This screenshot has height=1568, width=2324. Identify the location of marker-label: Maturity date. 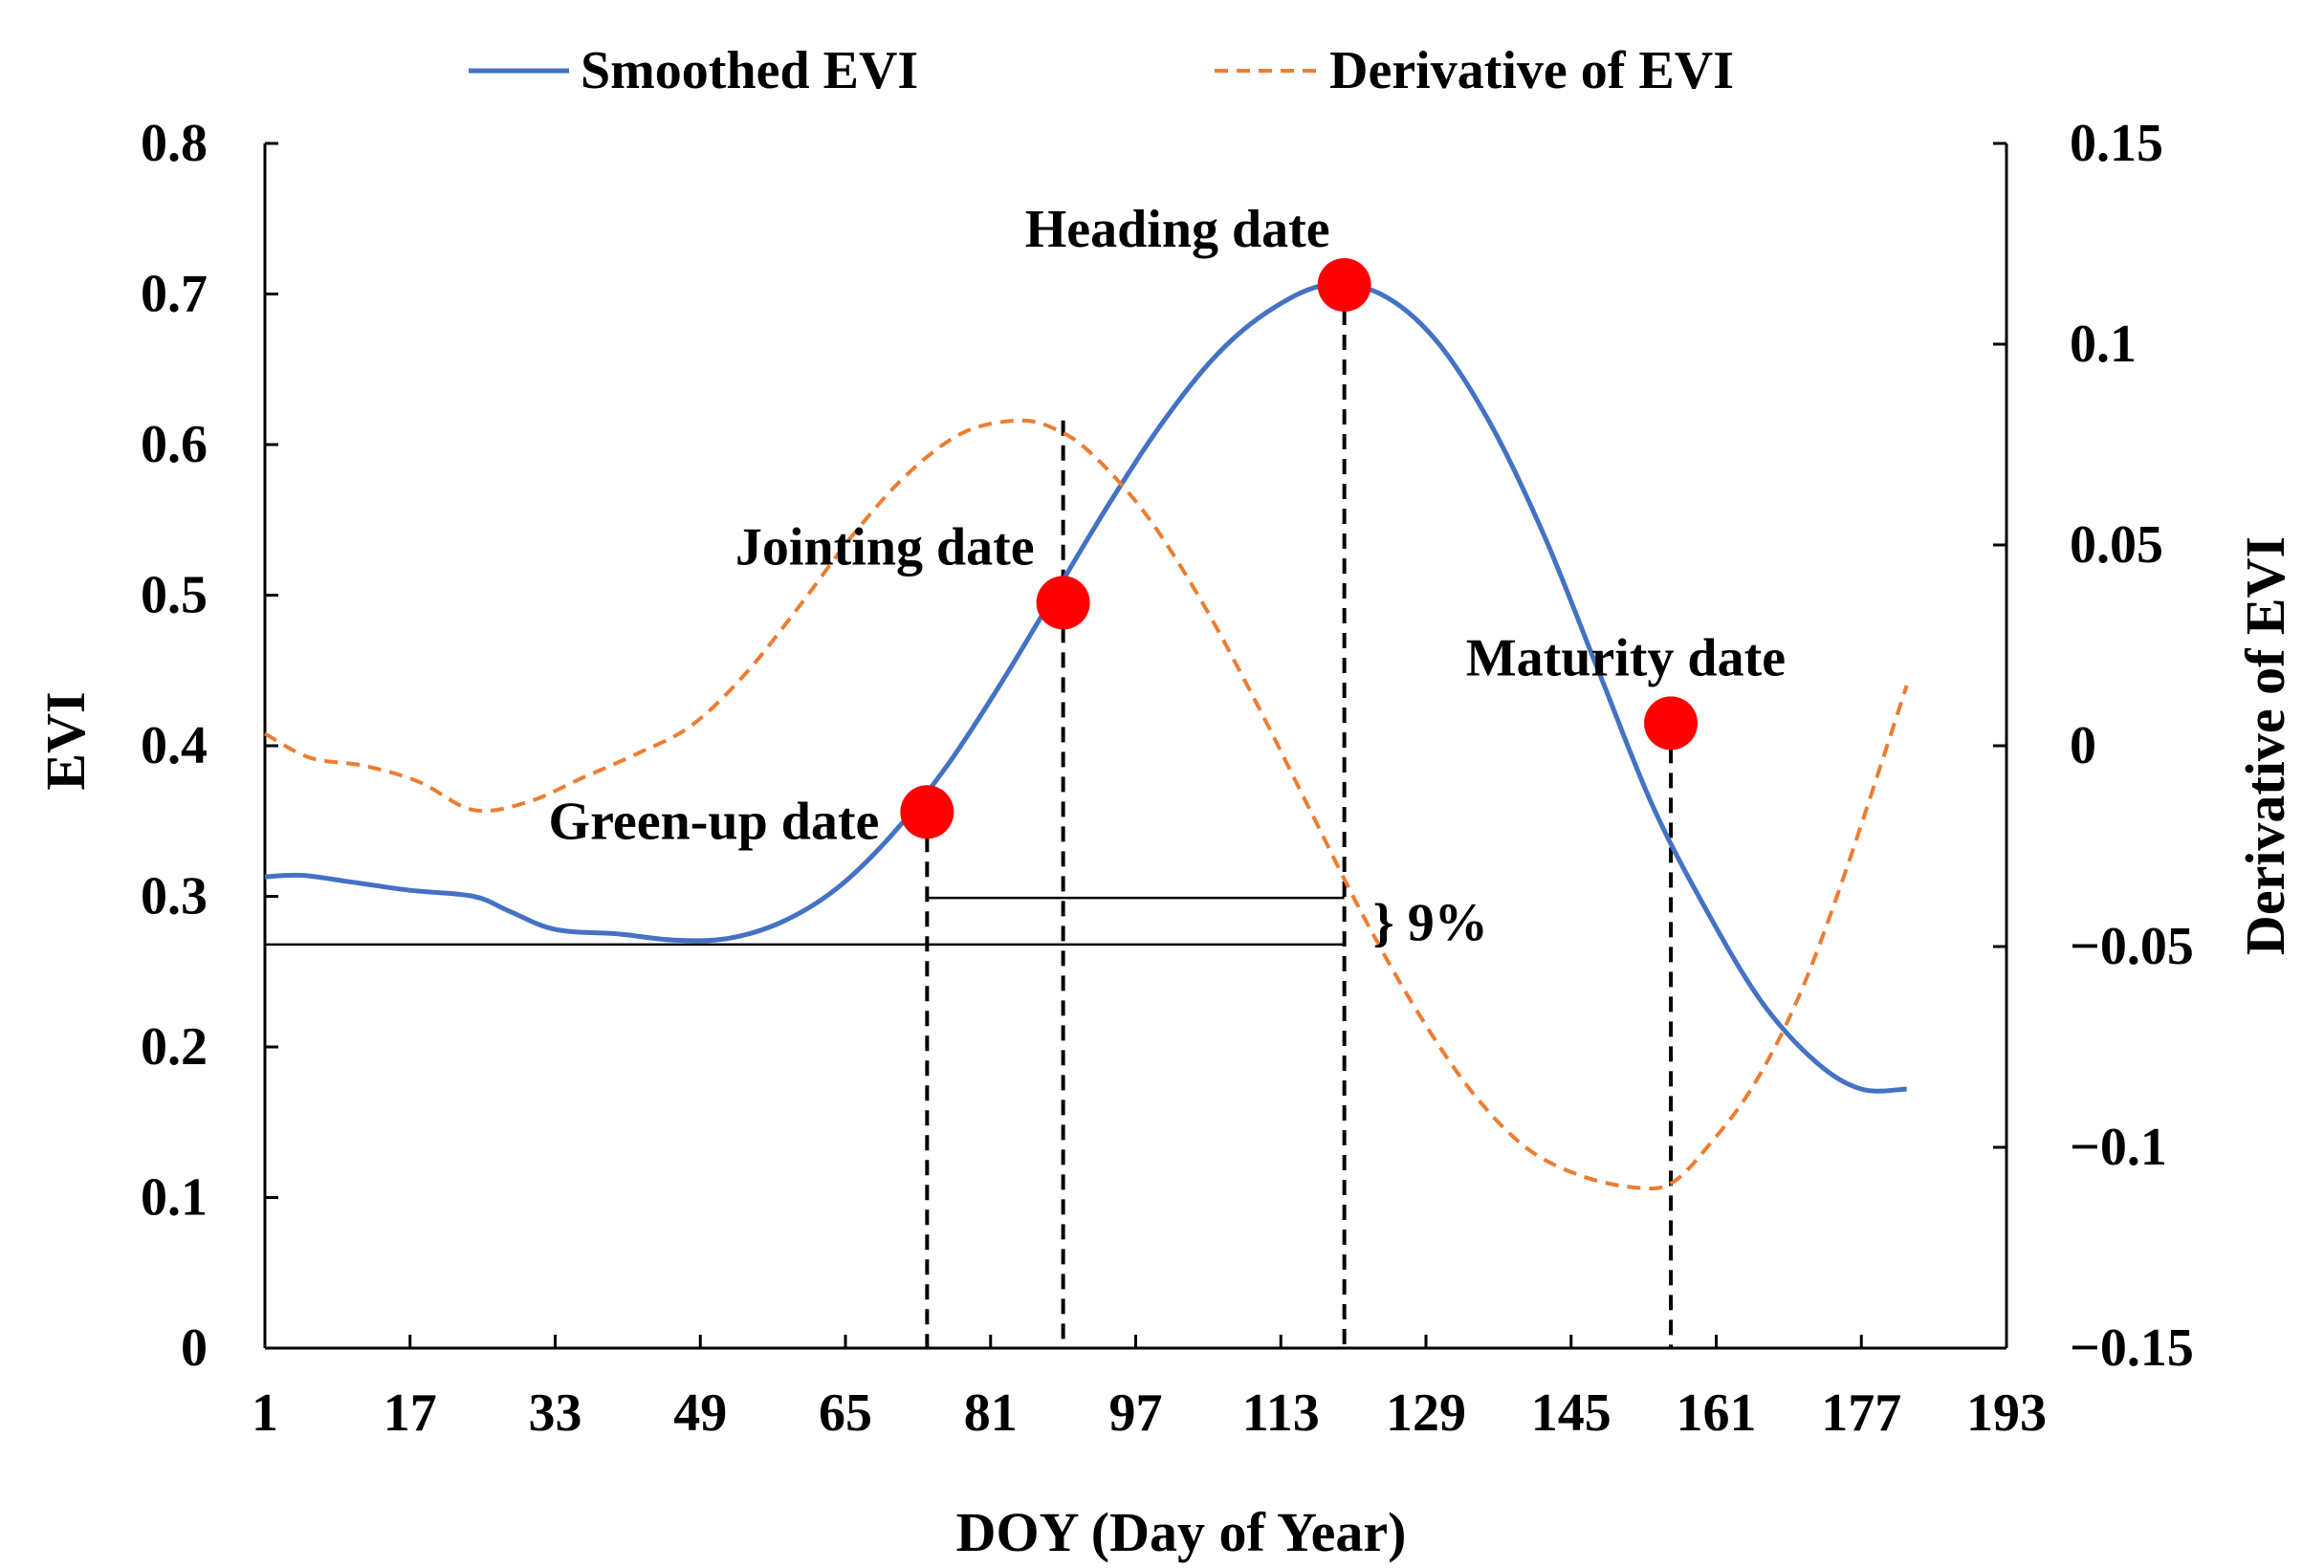
(1626, 657).